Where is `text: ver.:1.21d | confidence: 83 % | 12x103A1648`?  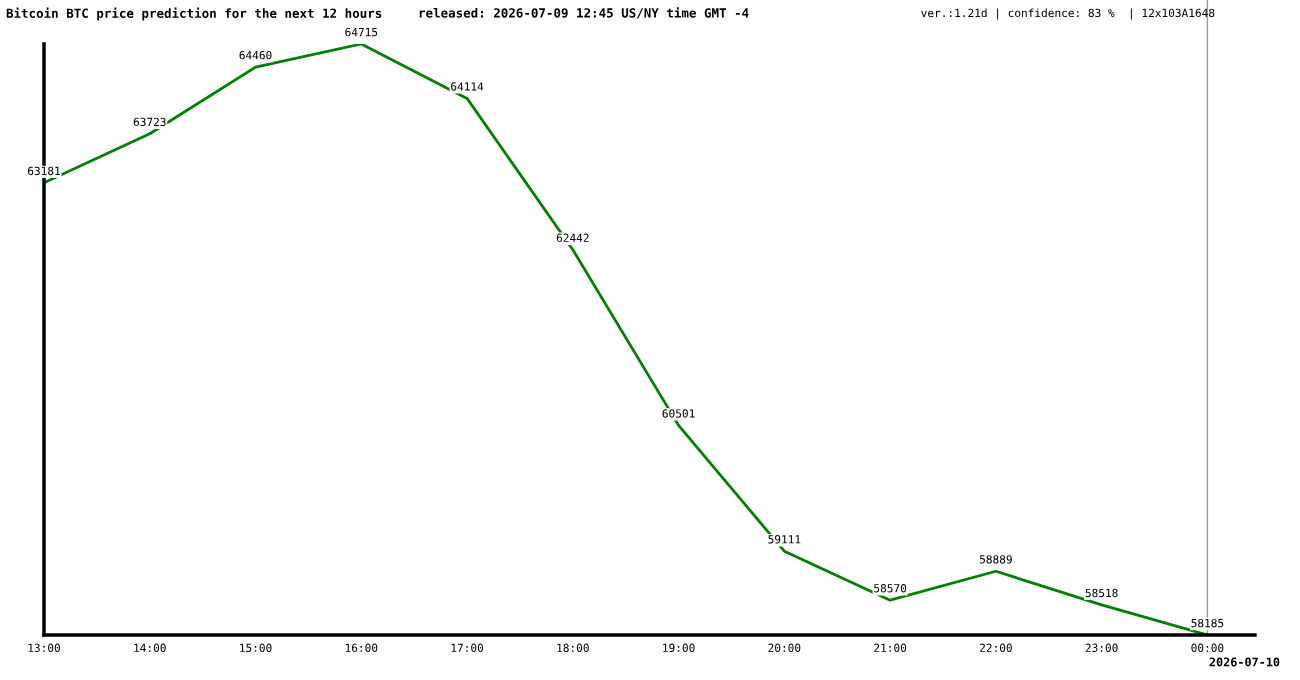 text: ver.:1.21d | confidence: 83 % | 12x103A1648 is located at coordinates (1068, 14).